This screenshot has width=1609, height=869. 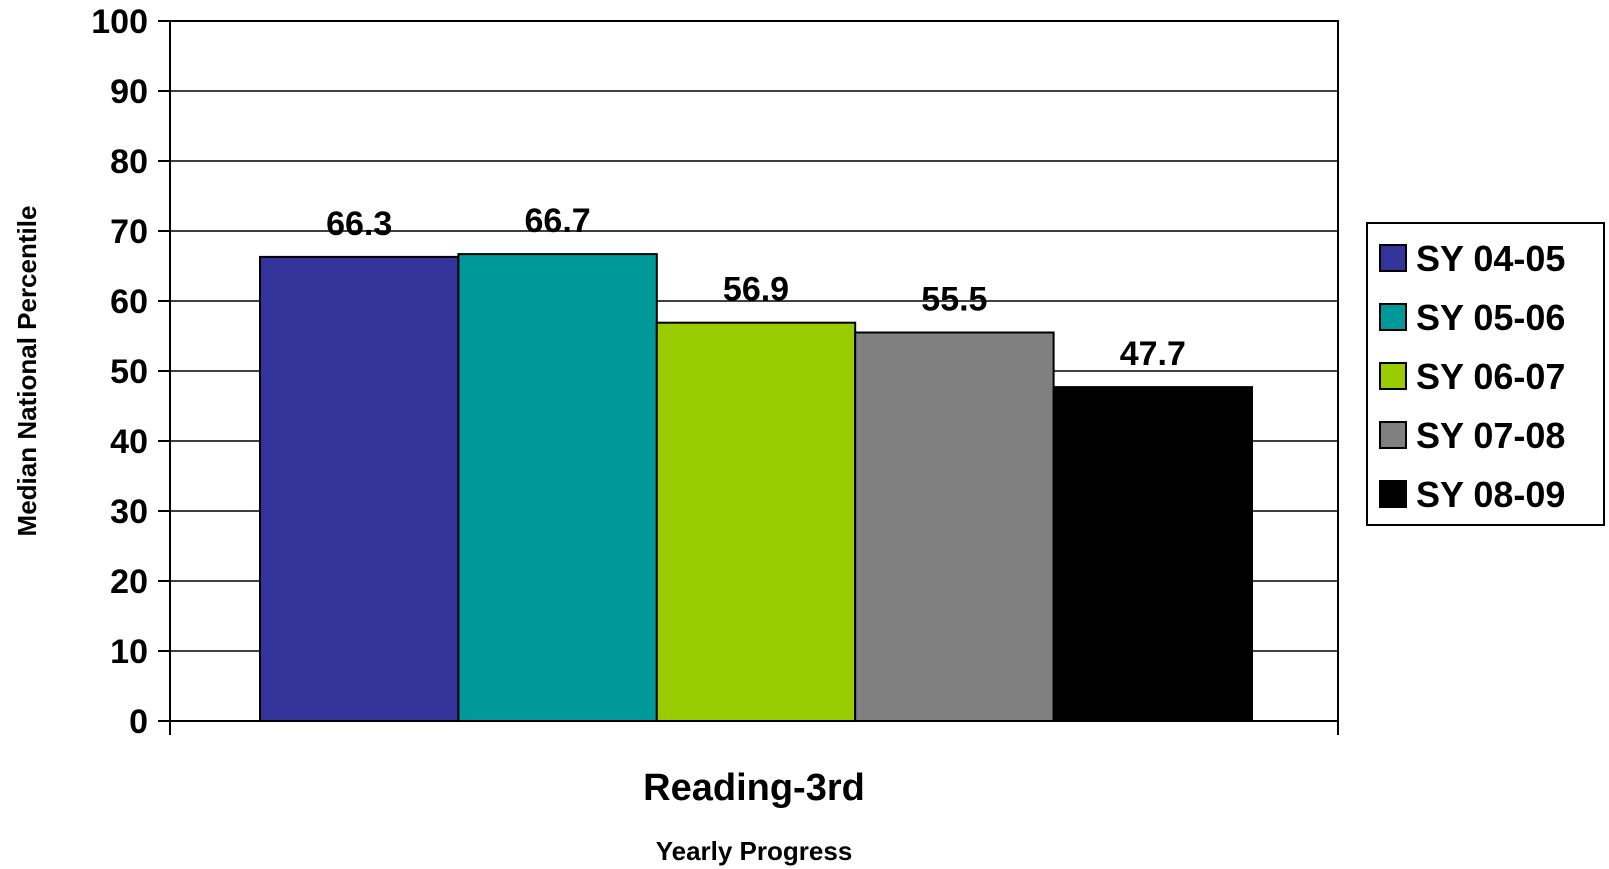 What do you see at coordinates (129, 442) in the screenshot?
I see `y-tick-label: 40` at bounding box center [129, 442].